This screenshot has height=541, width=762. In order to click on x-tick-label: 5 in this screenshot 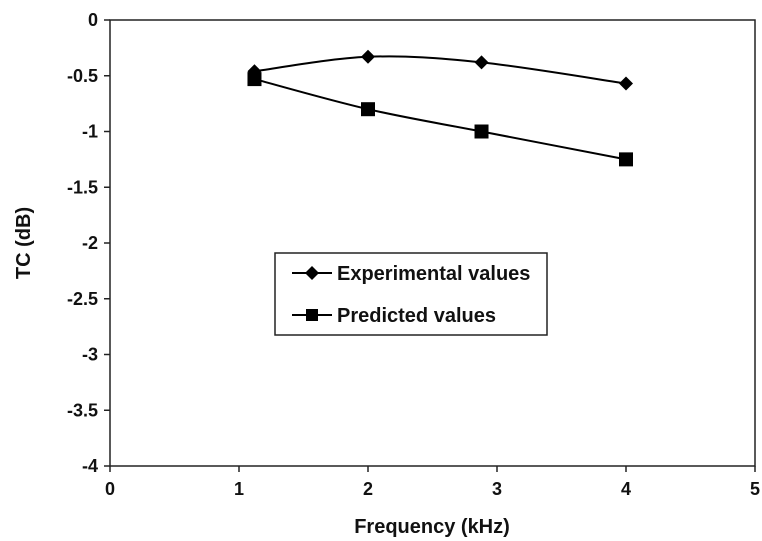, I will do `click(755, 489)`.